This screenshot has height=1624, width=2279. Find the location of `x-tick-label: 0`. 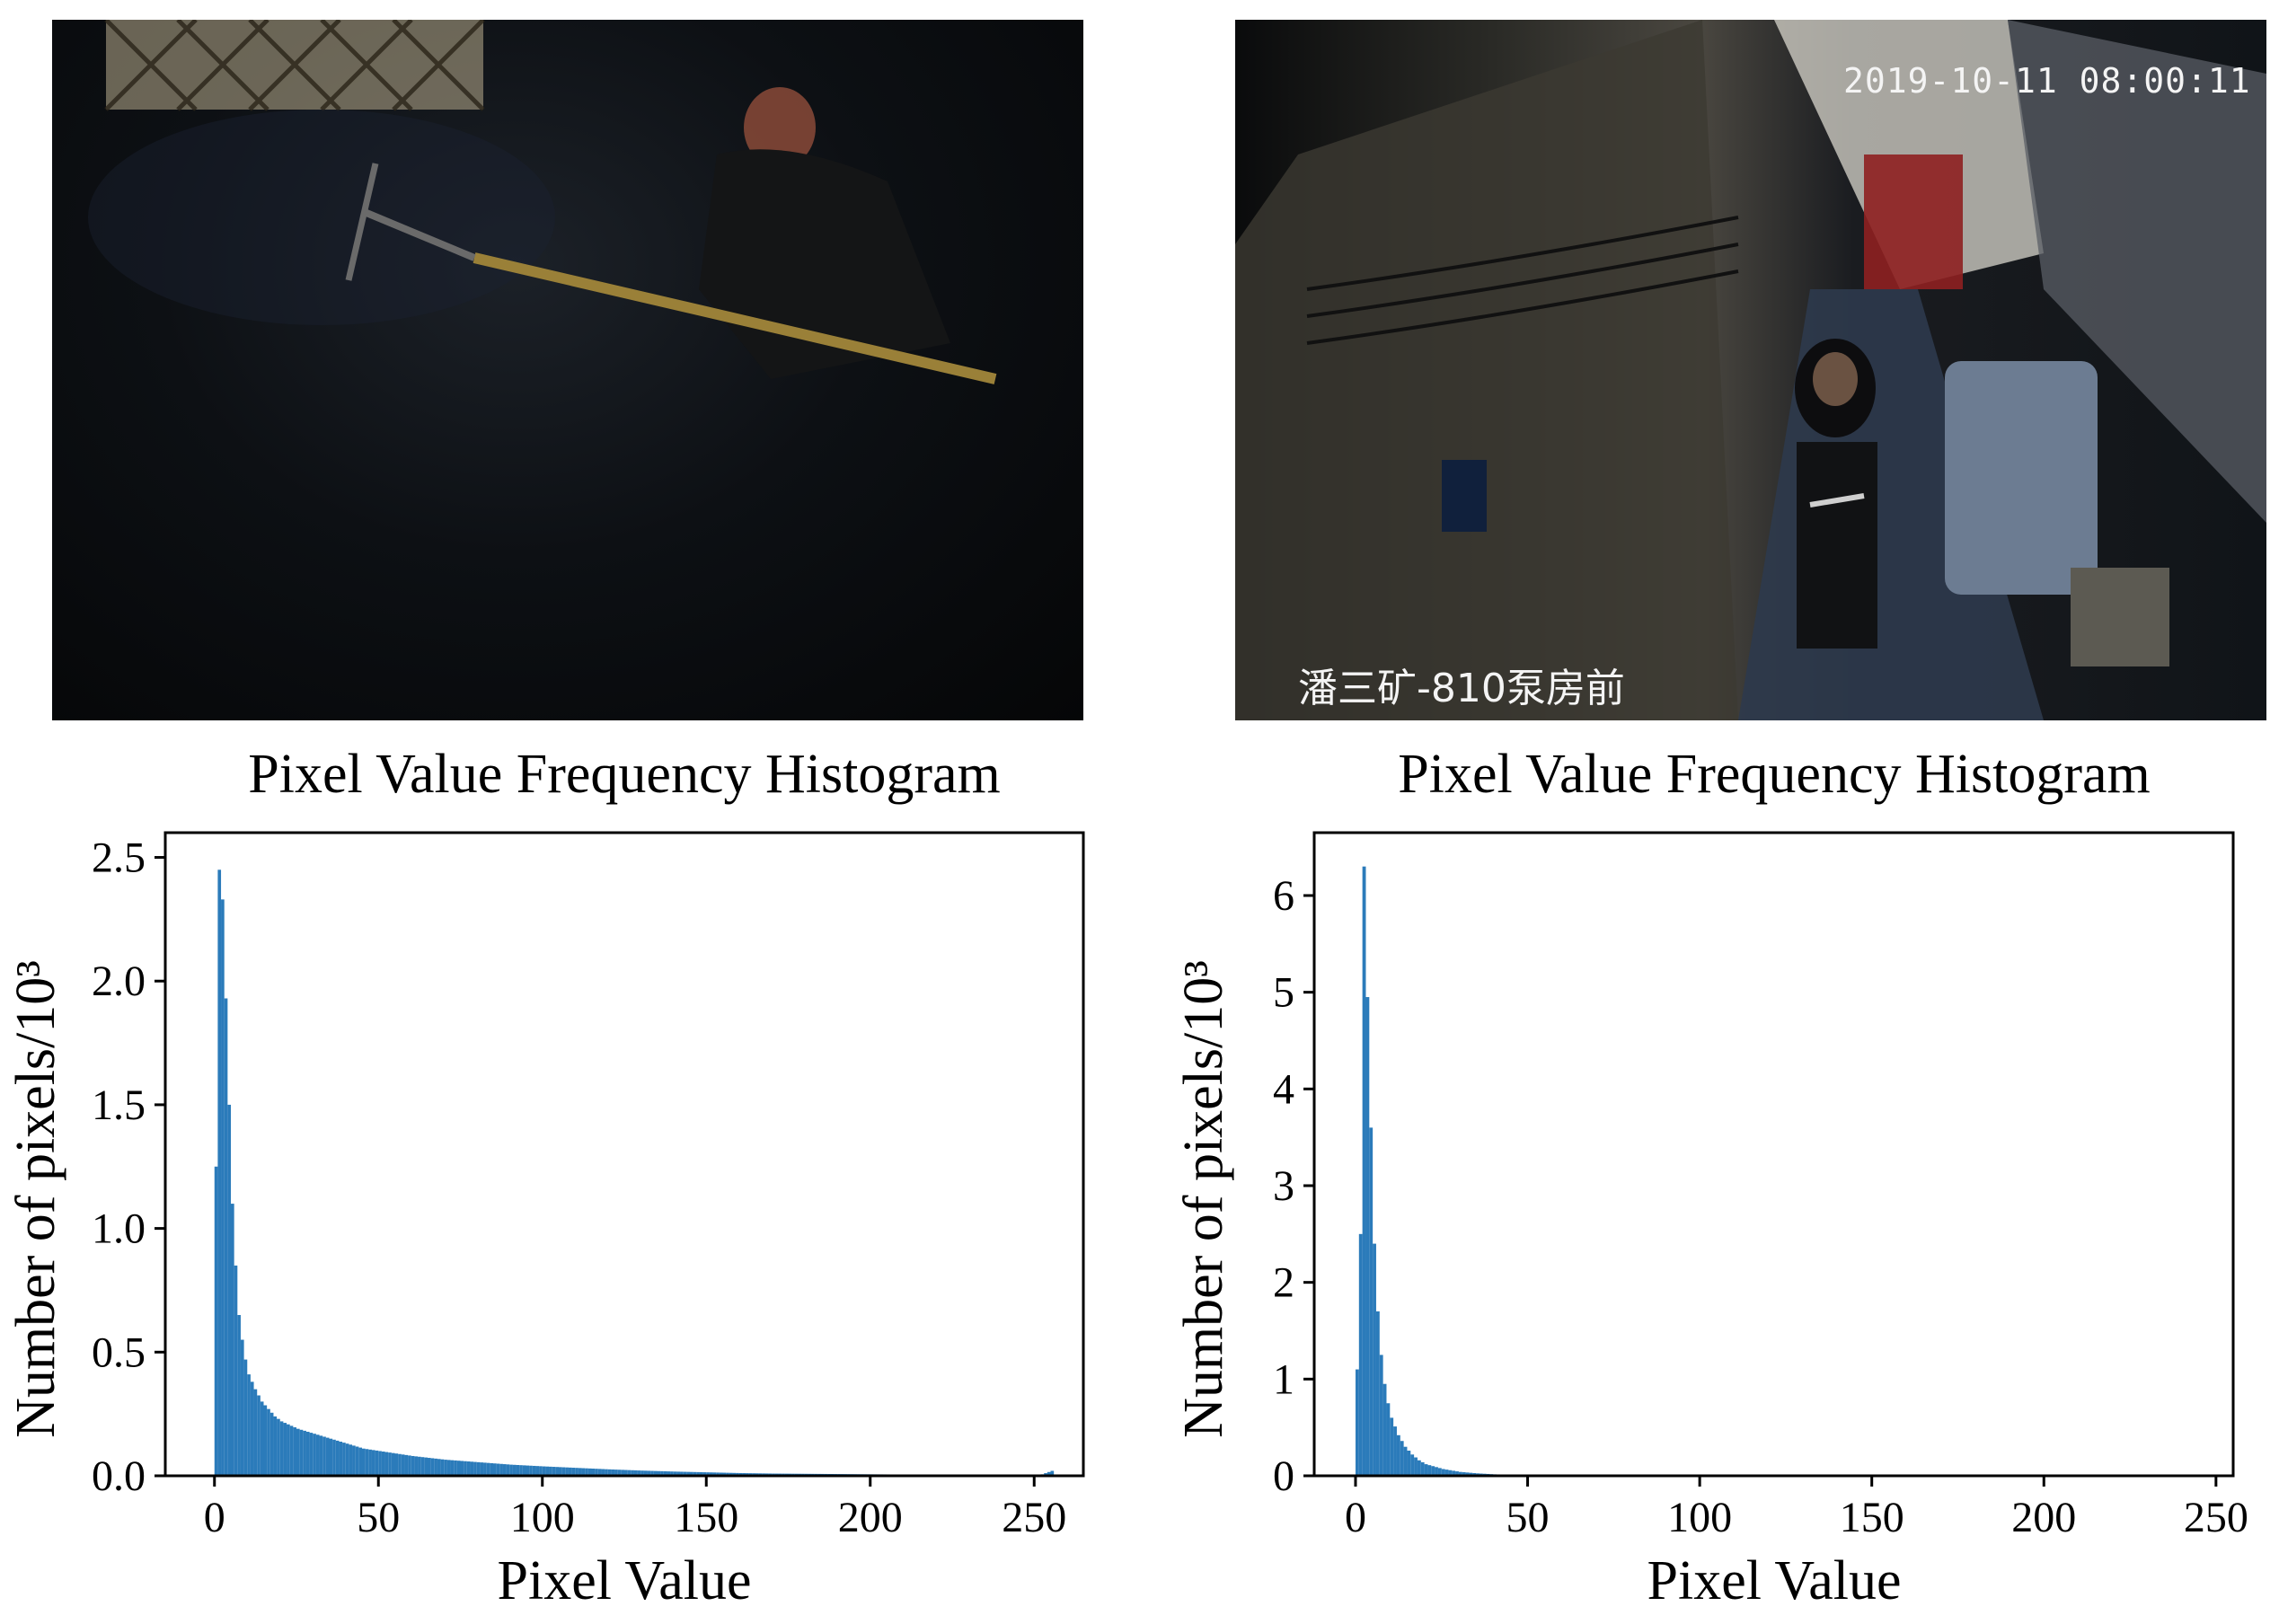

x-tick-label: 0 is located at coordinates (1355, 1517).